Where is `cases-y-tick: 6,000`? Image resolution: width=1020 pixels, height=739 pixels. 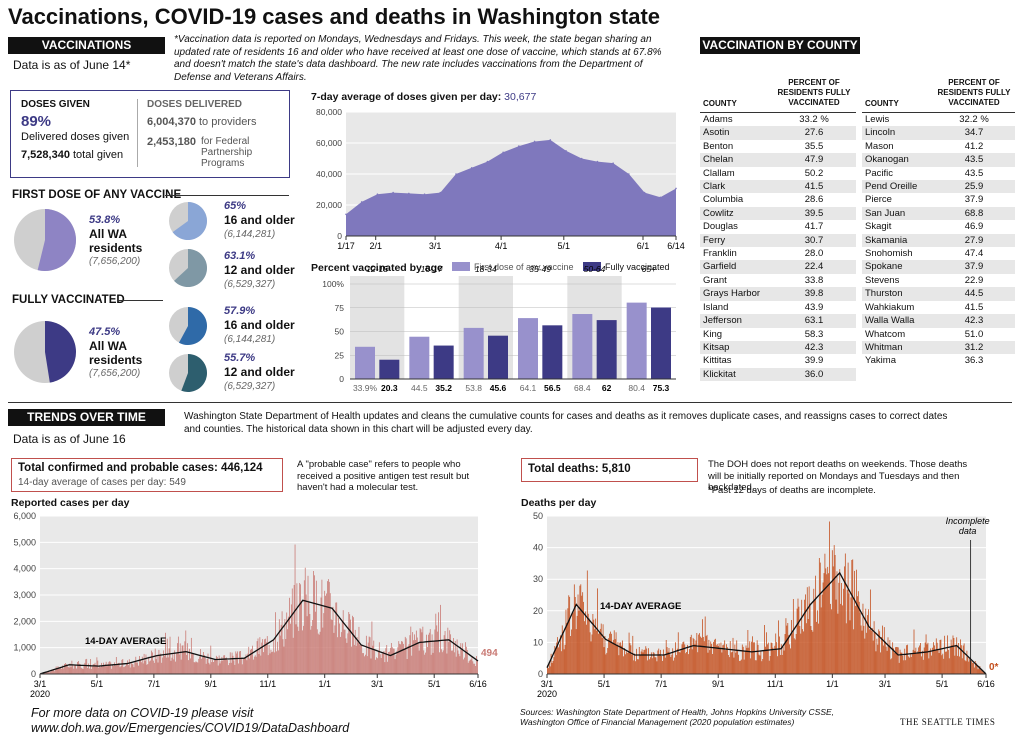
cases-y-tick: 6,000 is located at coordinates (24, 516).